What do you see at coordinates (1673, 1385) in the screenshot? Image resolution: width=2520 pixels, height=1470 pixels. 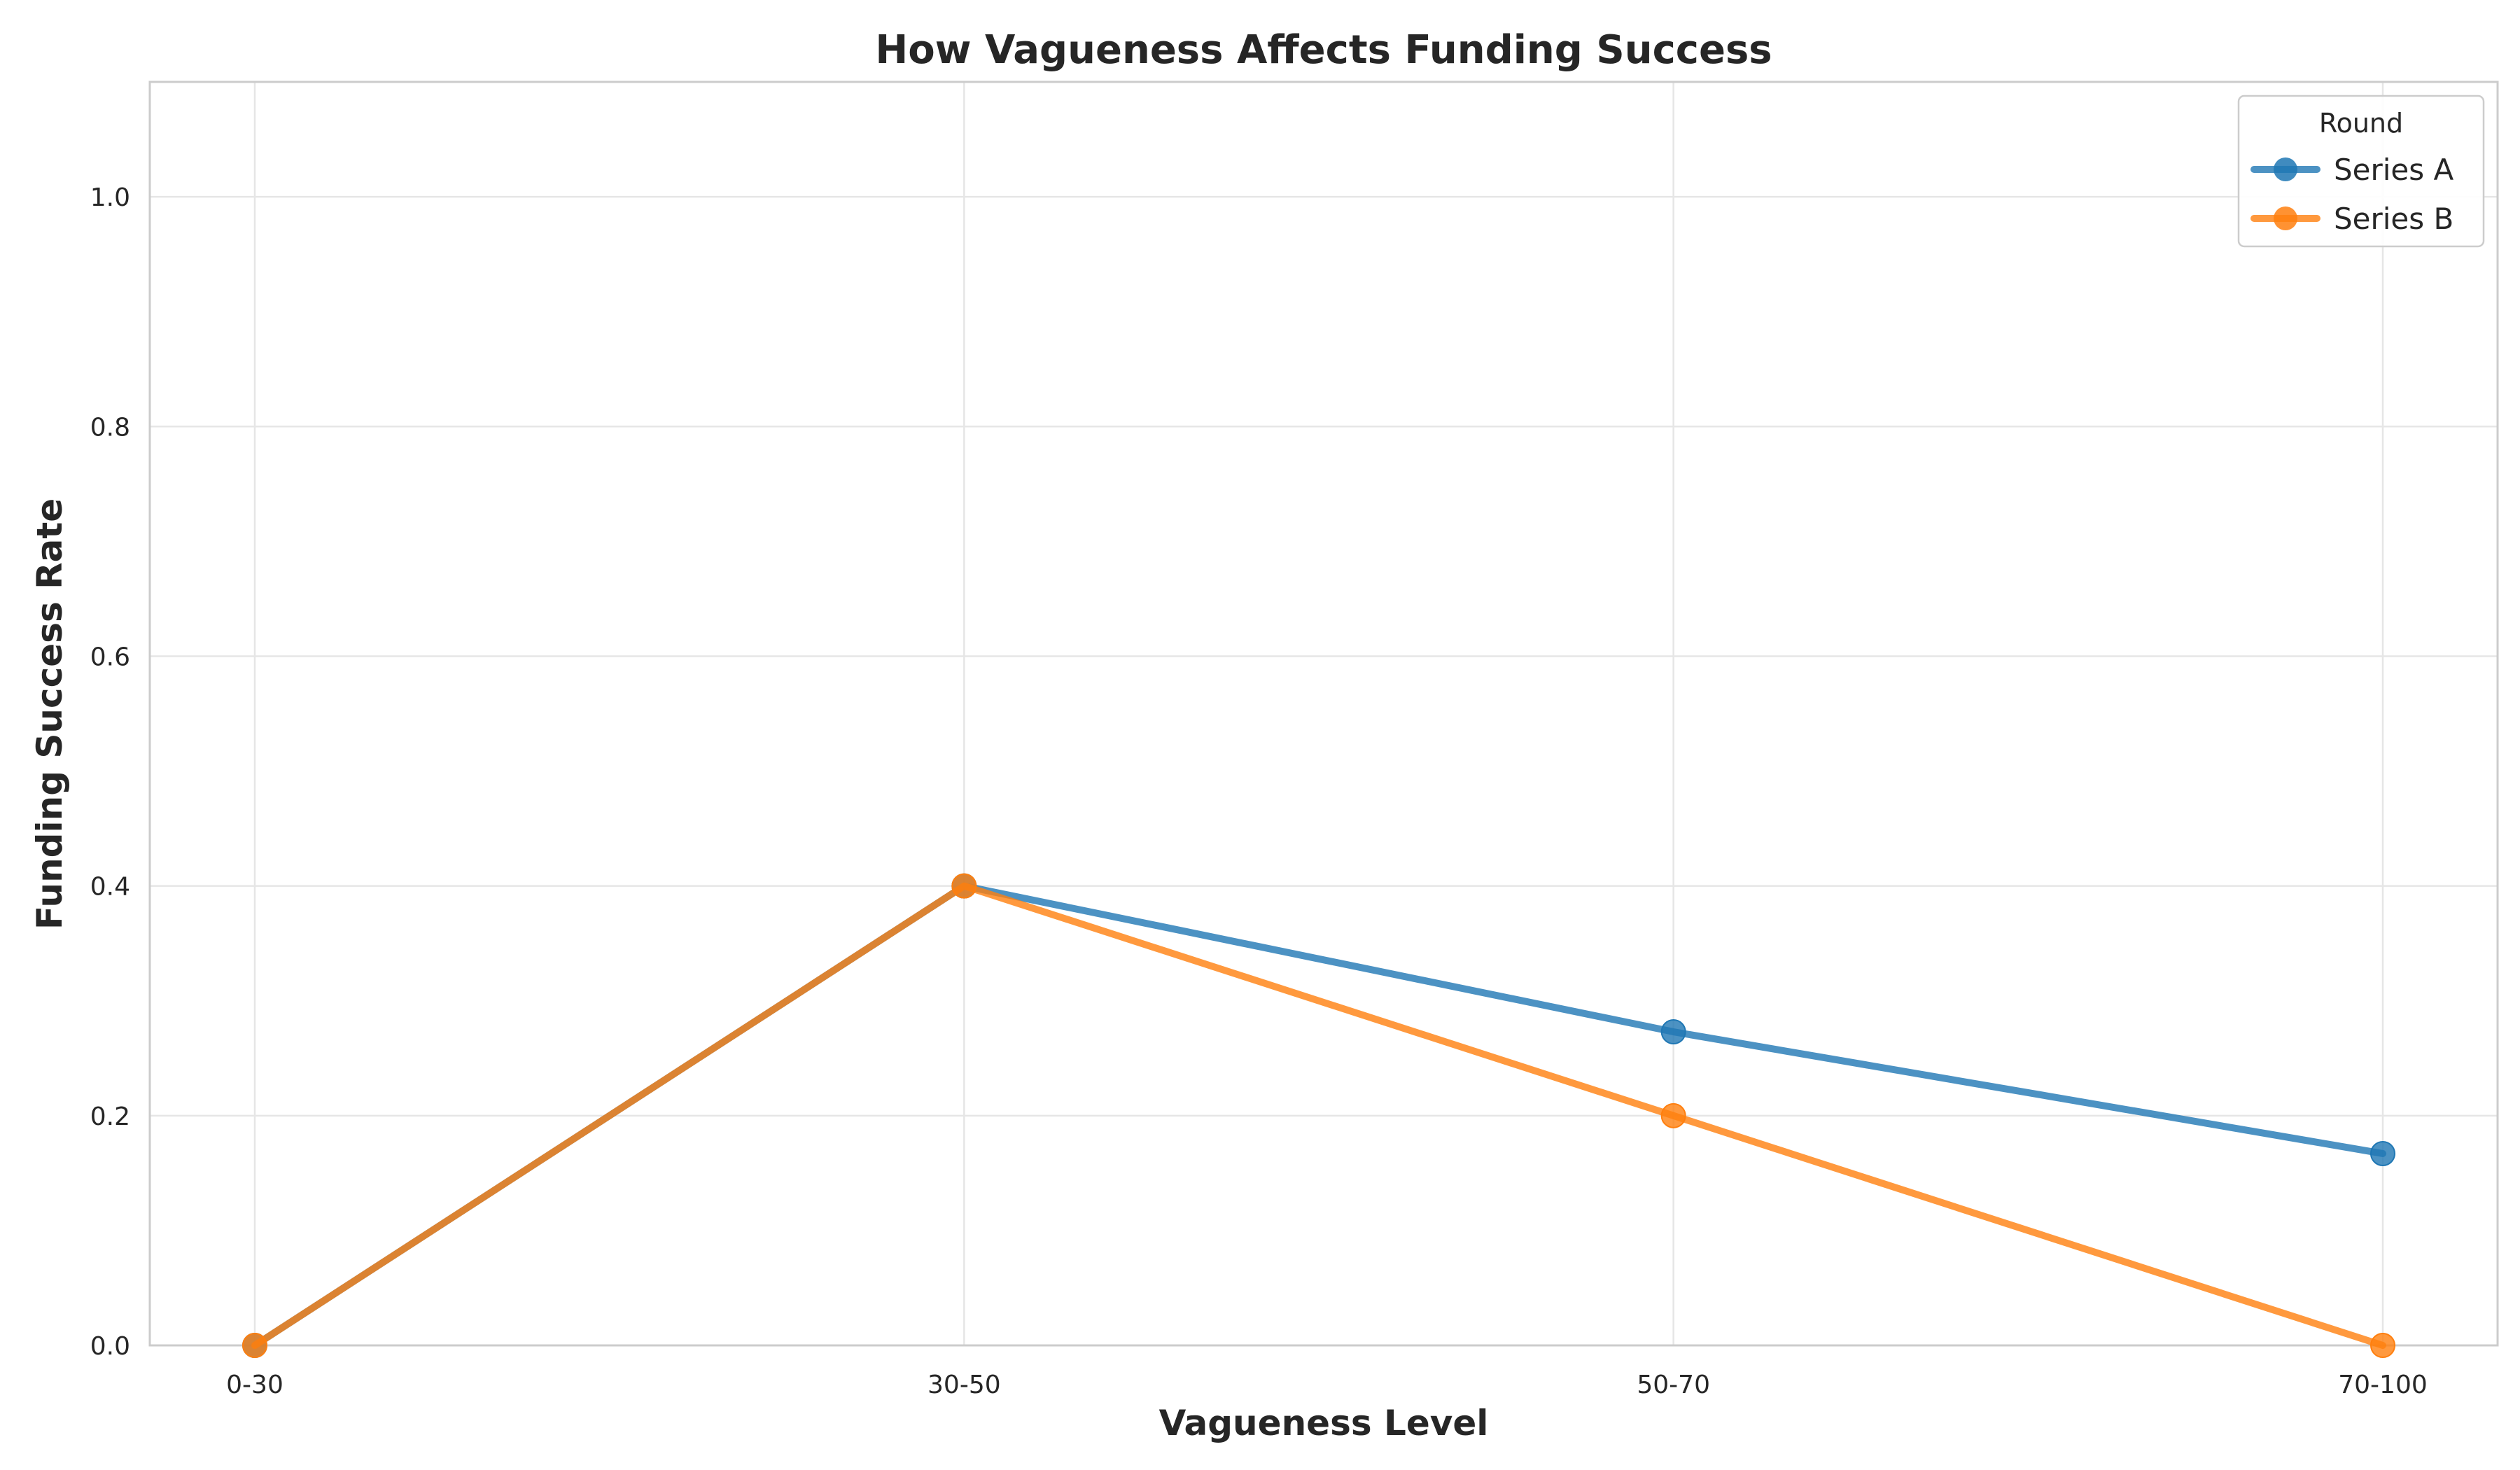 I see `x-tick-label: 50-70` at bounding box center [1673, 1385].